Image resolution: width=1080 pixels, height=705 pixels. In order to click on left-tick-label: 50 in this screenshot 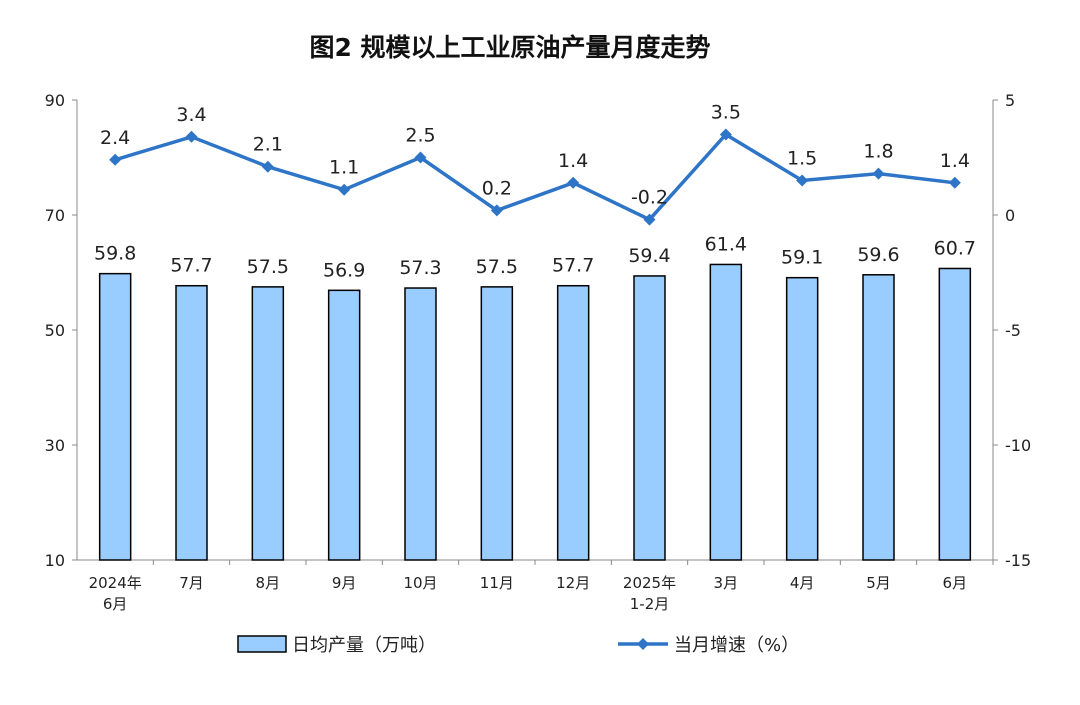, I will do `click(55, 330)`.